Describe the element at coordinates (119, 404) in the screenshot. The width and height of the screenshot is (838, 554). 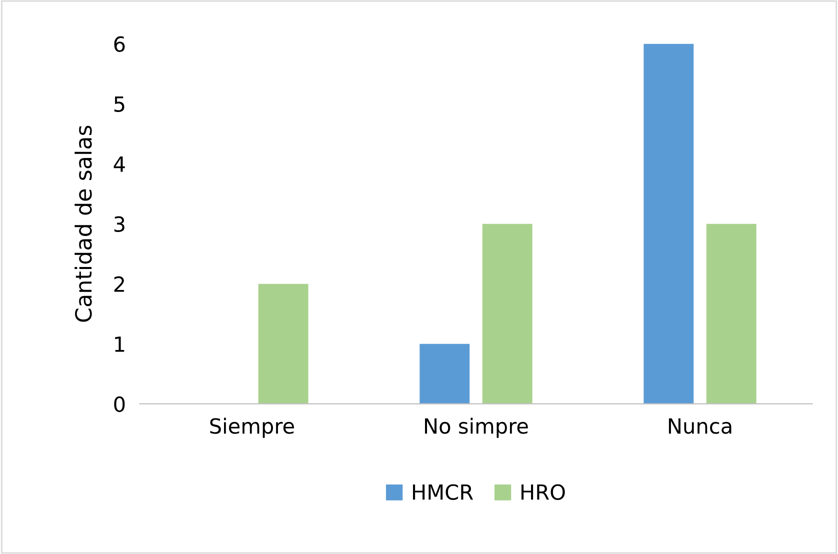
I see `y-tick-label: 0` at that location.